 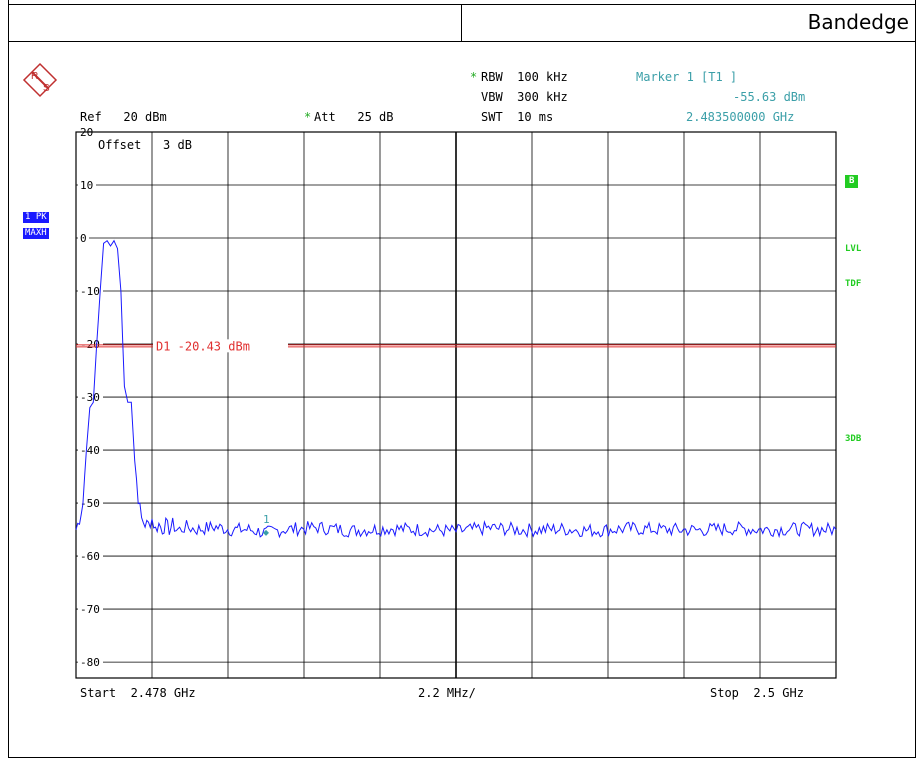 What do you see at coordinates (34, 76) in the screenshot?
I see `rs-logo-r: R` at bounding box center [34, 76].